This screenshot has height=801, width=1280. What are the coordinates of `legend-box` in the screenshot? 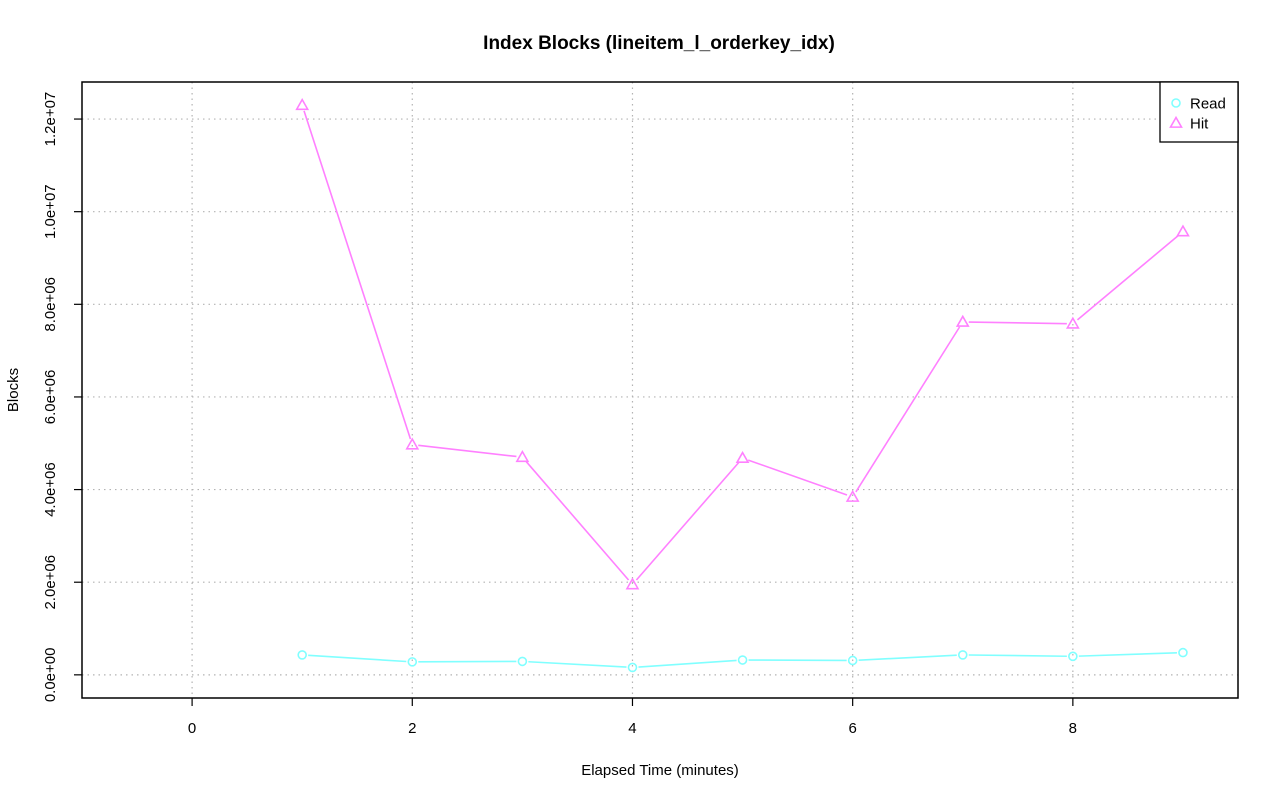 It's located at (1199, 112).